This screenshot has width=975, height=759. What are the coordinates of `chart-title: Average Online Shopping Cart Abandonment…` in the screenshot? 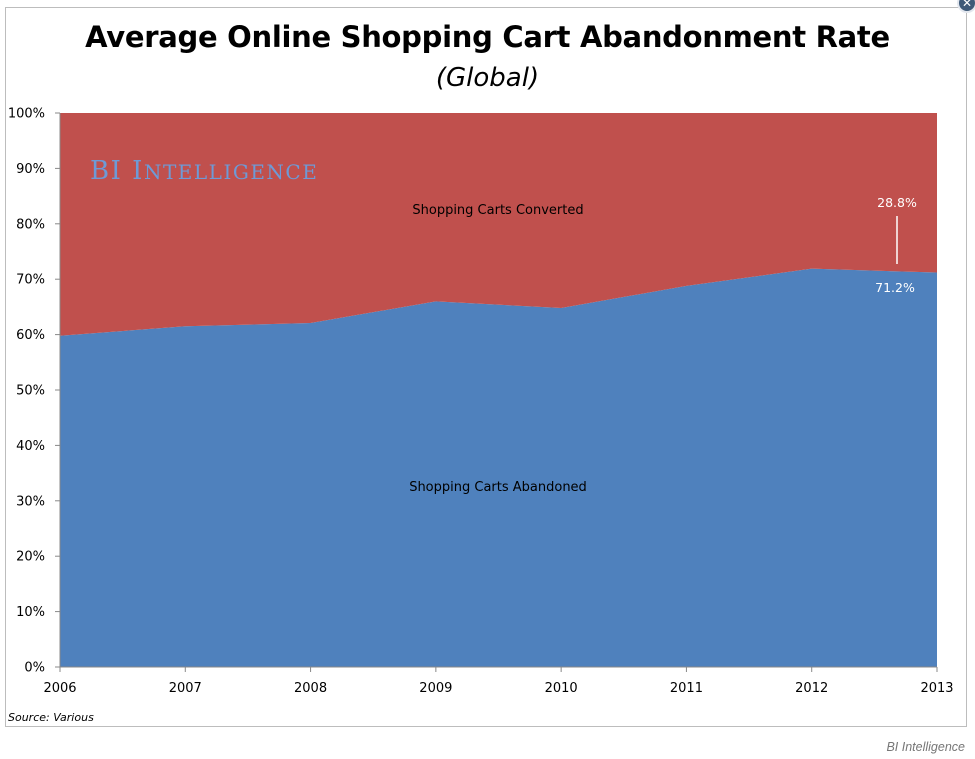 It's located at (487, 37).